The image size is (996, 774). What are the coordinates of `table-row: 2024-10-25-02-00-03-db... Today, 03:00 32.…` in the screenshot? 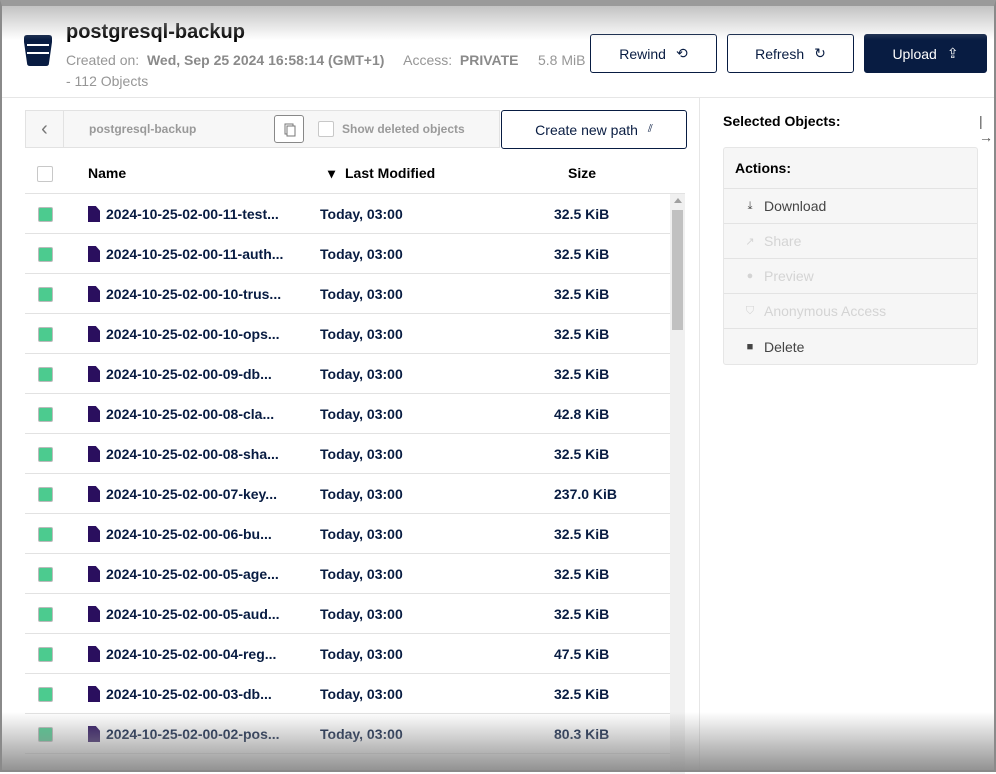 It's located at (347, 694).